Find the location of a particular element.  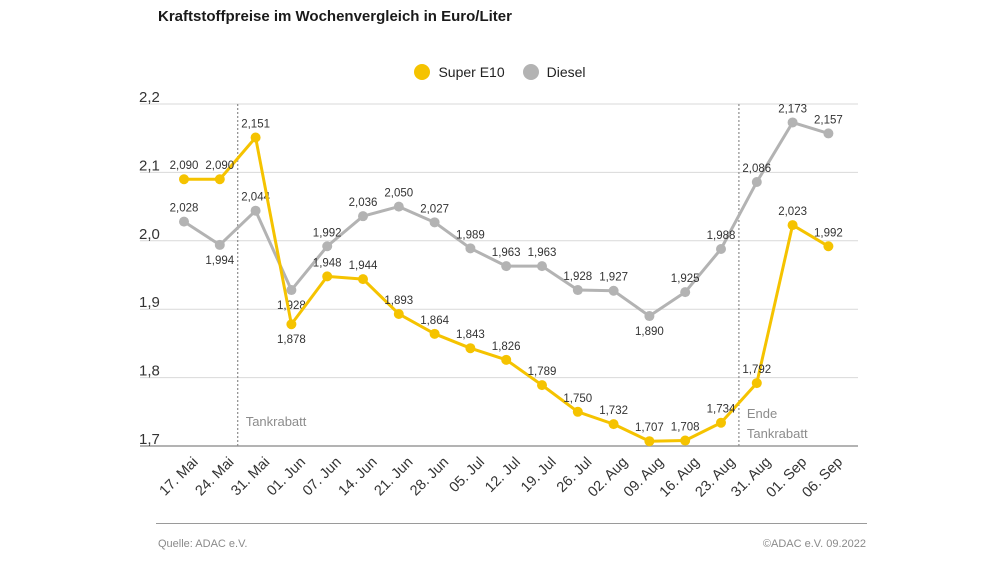

y-tick-label: 2,0 is located at coordinates (149, 234).